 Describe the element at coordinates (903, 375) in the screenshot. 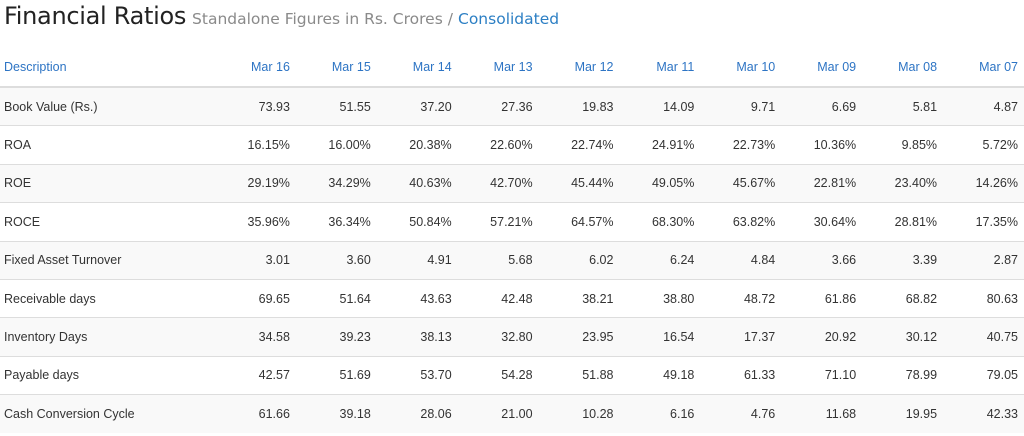

I see `table-cell: 78.99` at that location.